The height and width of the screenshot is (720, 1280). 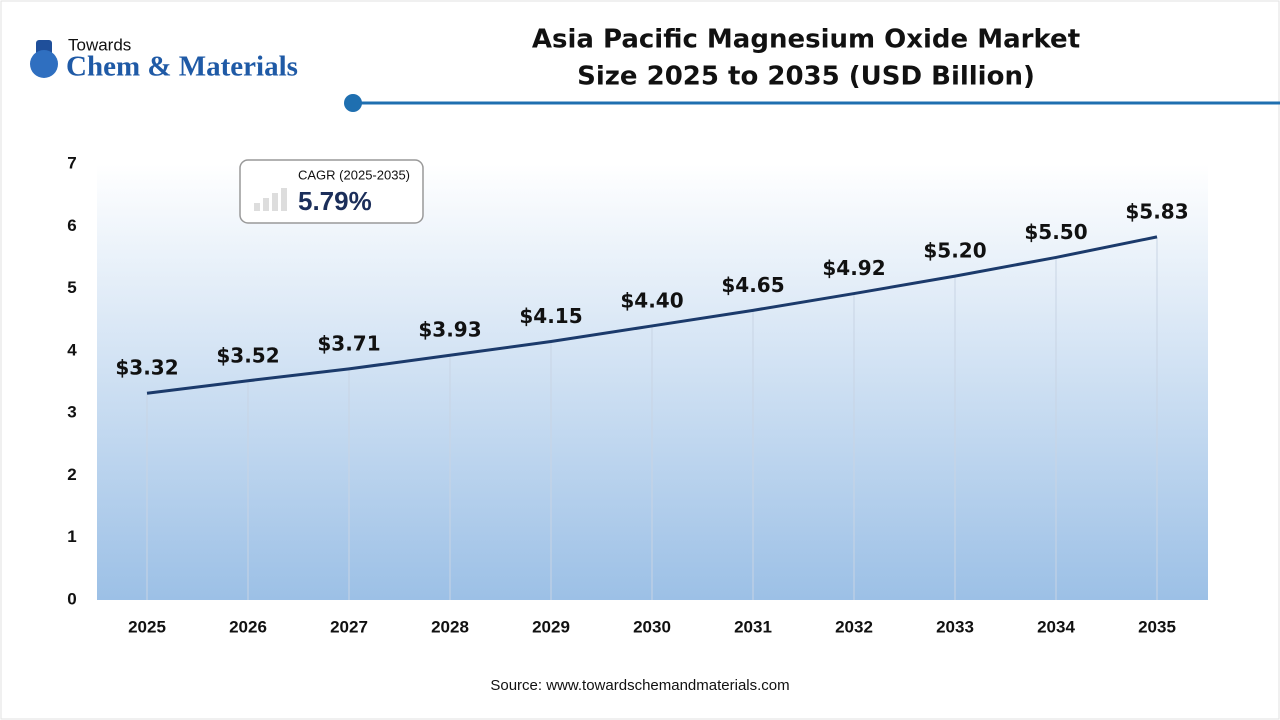 I want to click on cagr-box: CAGR (2025-2035) 5.79%, so click(x=331, y=191).